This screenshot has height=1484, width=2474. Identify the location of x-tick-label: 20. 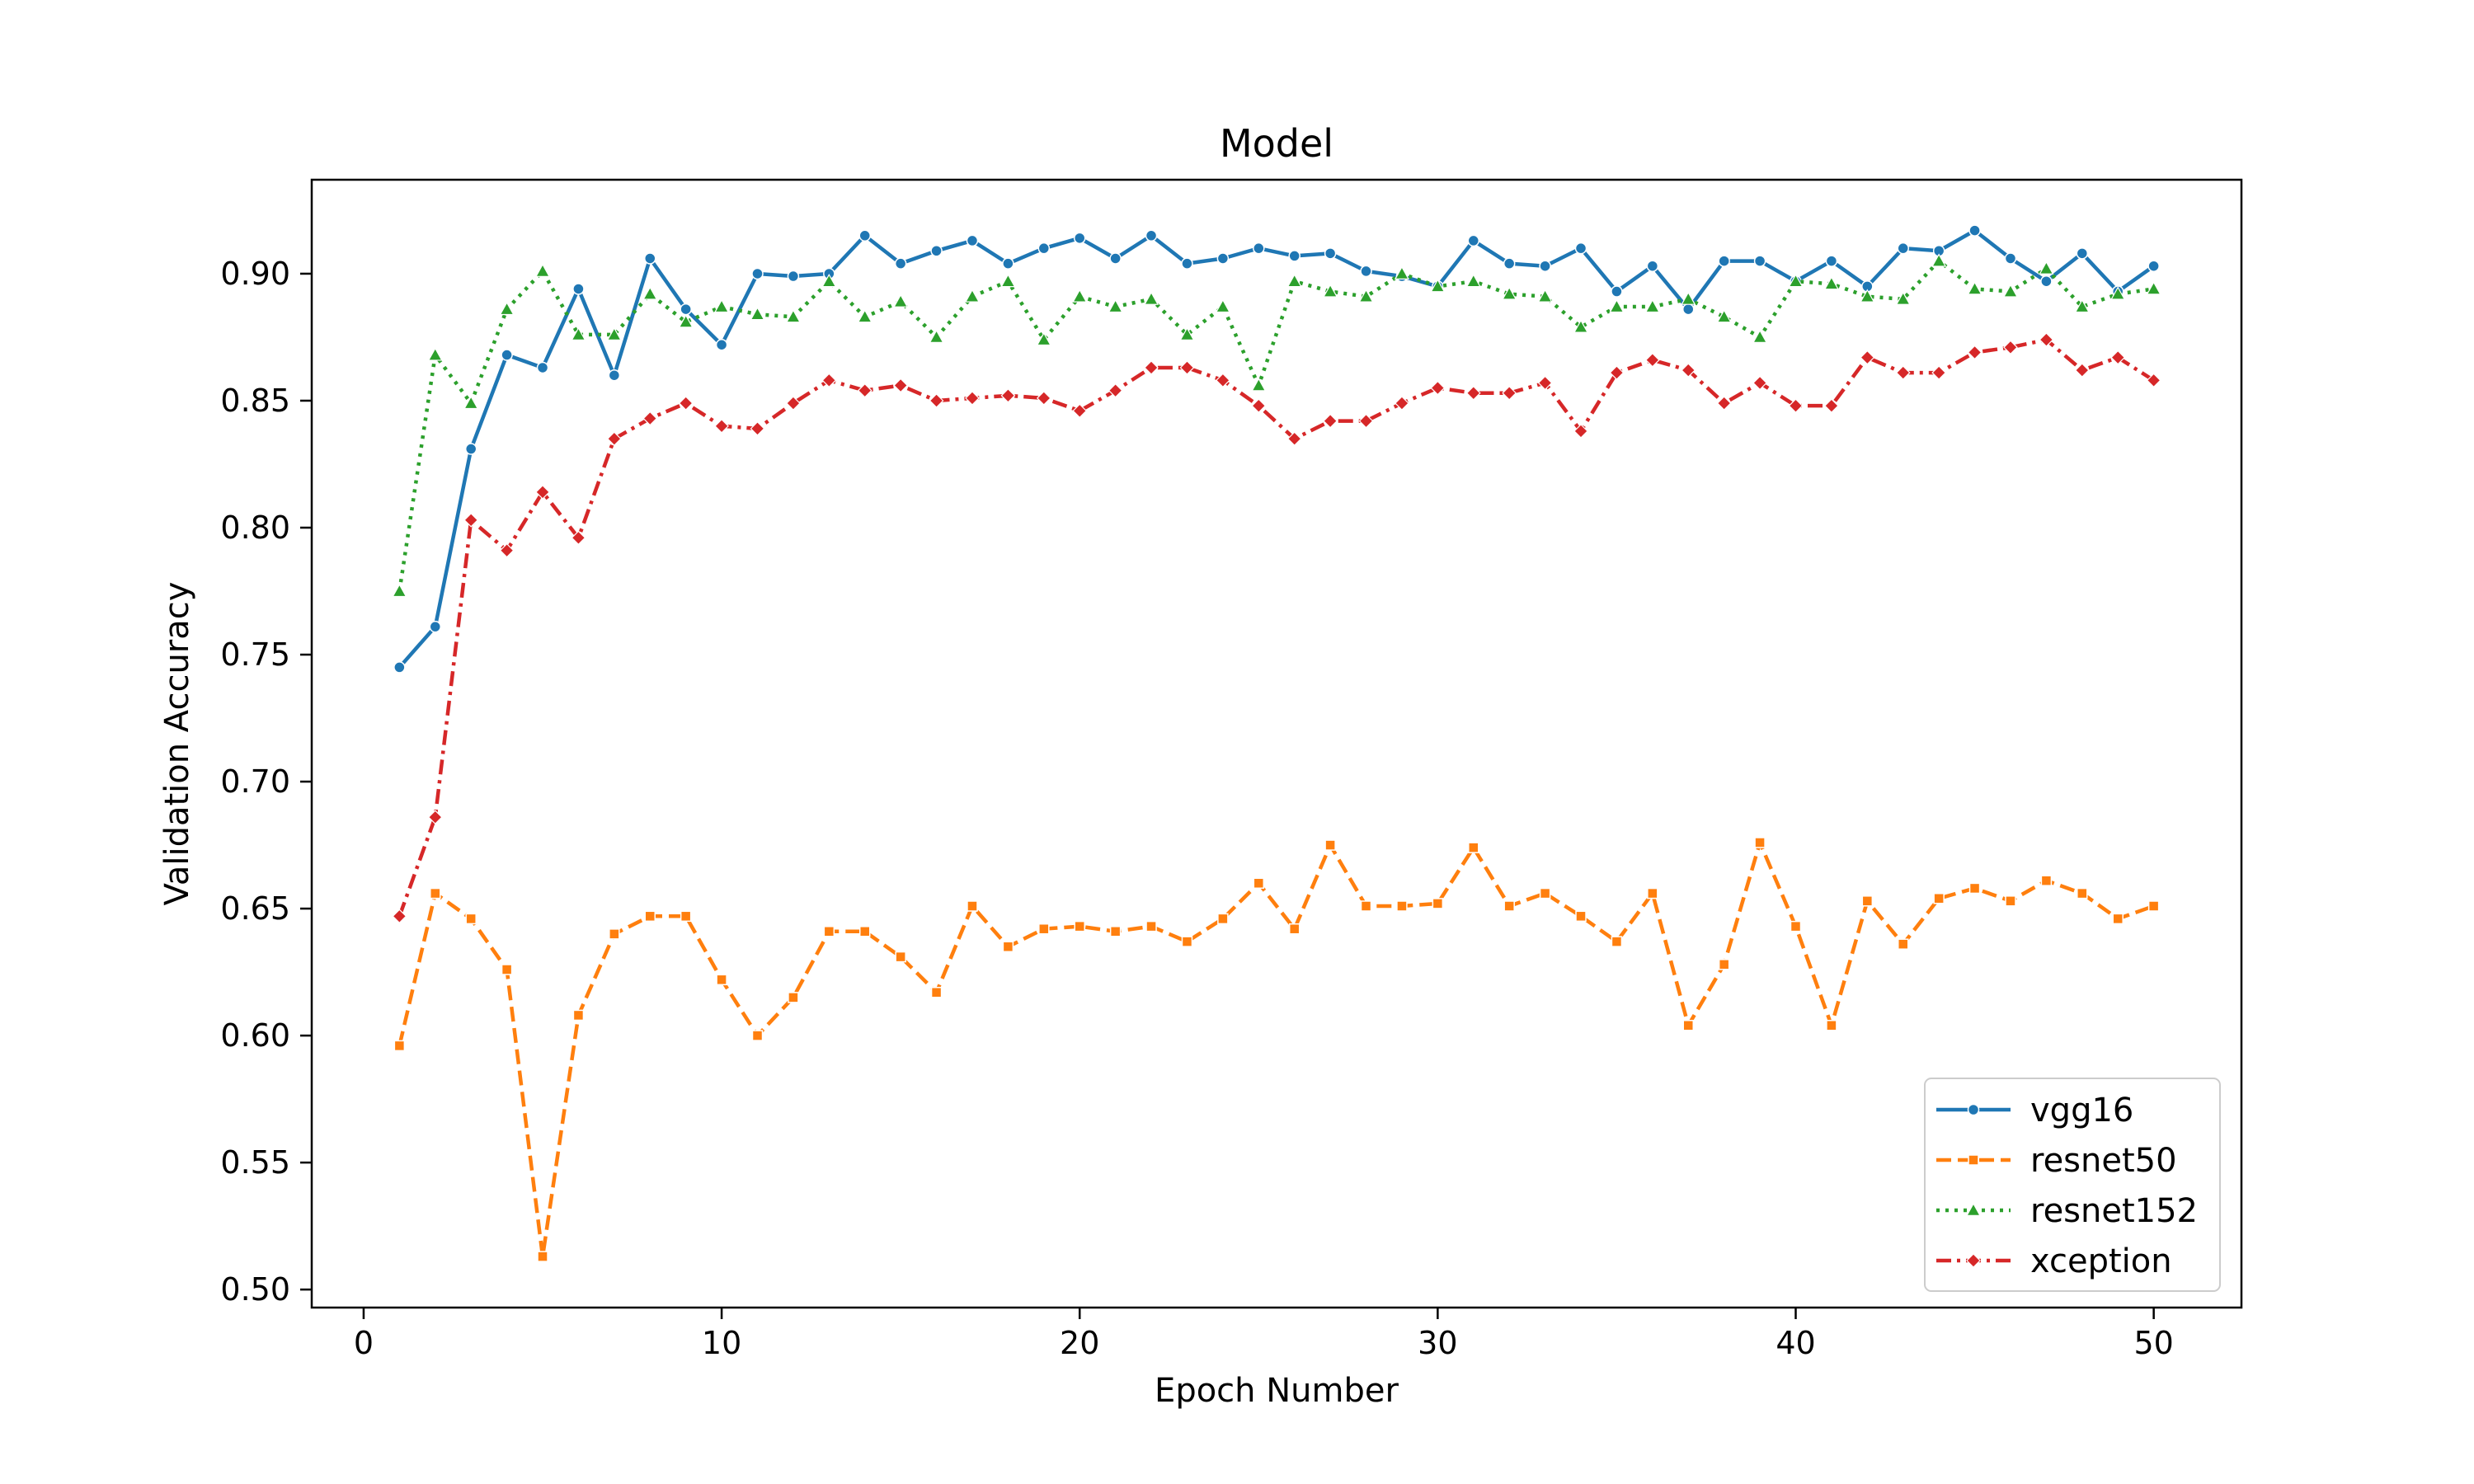
(1079, 1343).